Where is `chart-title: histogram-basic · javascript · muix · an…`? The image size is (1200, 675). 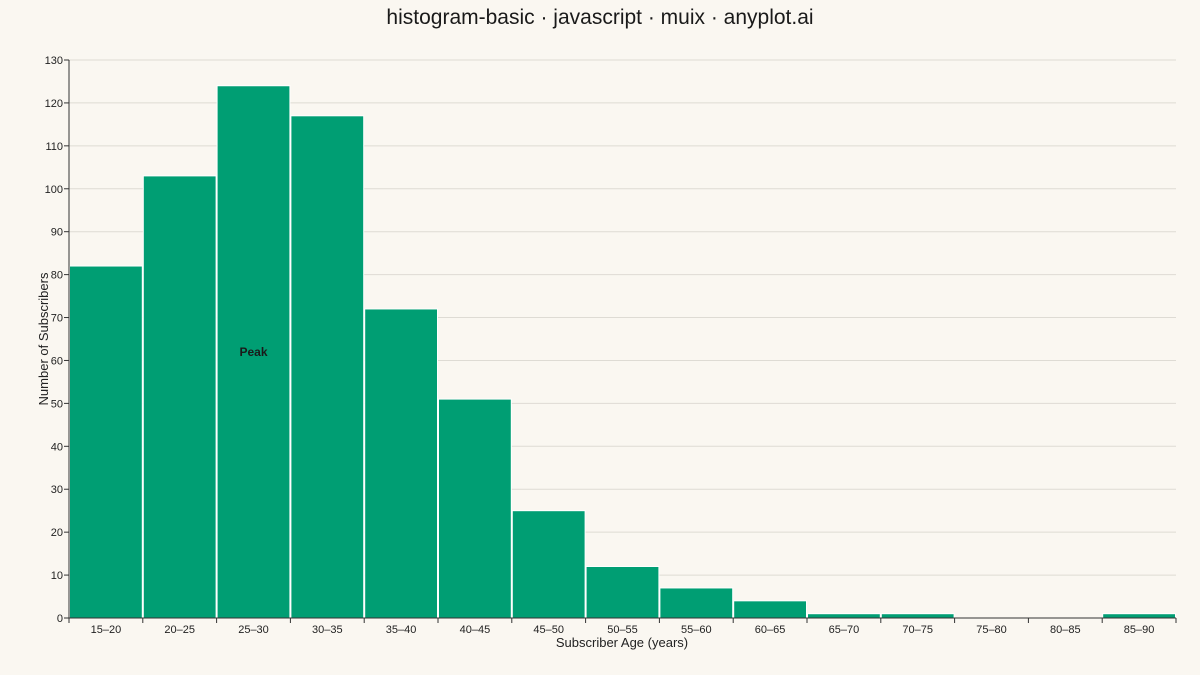
chart-title: histogram-basic · javascript · muix · an… is located at coordinates (600, 17).